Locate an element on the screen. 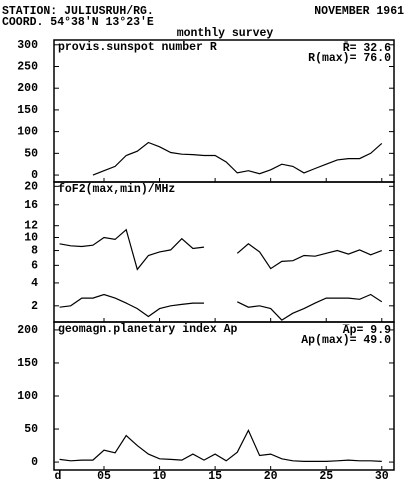  panel-title: geomagn.planetary index Ap is located at coordinates (148, 329).